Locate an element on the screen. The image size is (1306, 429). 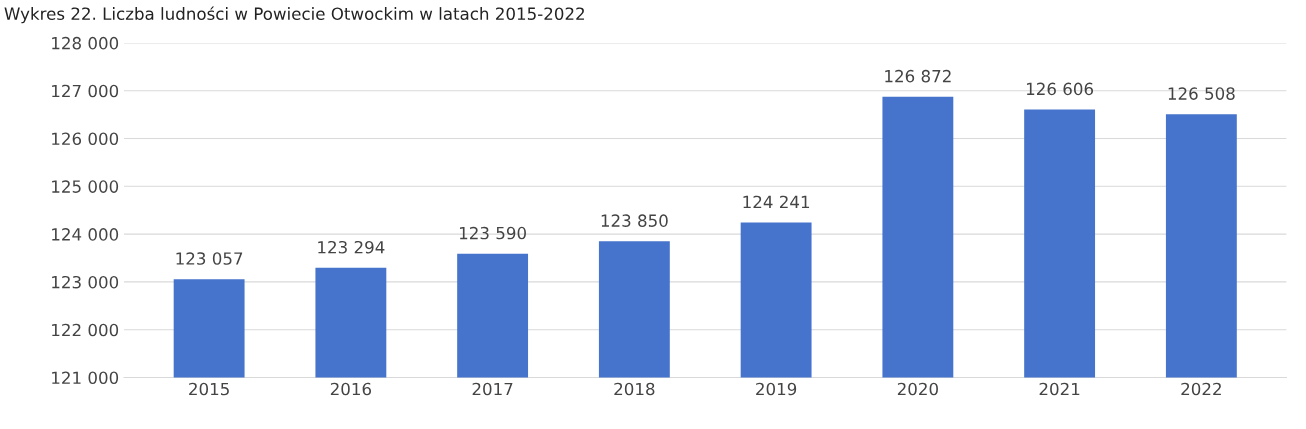
data-label: 126 606 is located at coordinates (1060, 89).